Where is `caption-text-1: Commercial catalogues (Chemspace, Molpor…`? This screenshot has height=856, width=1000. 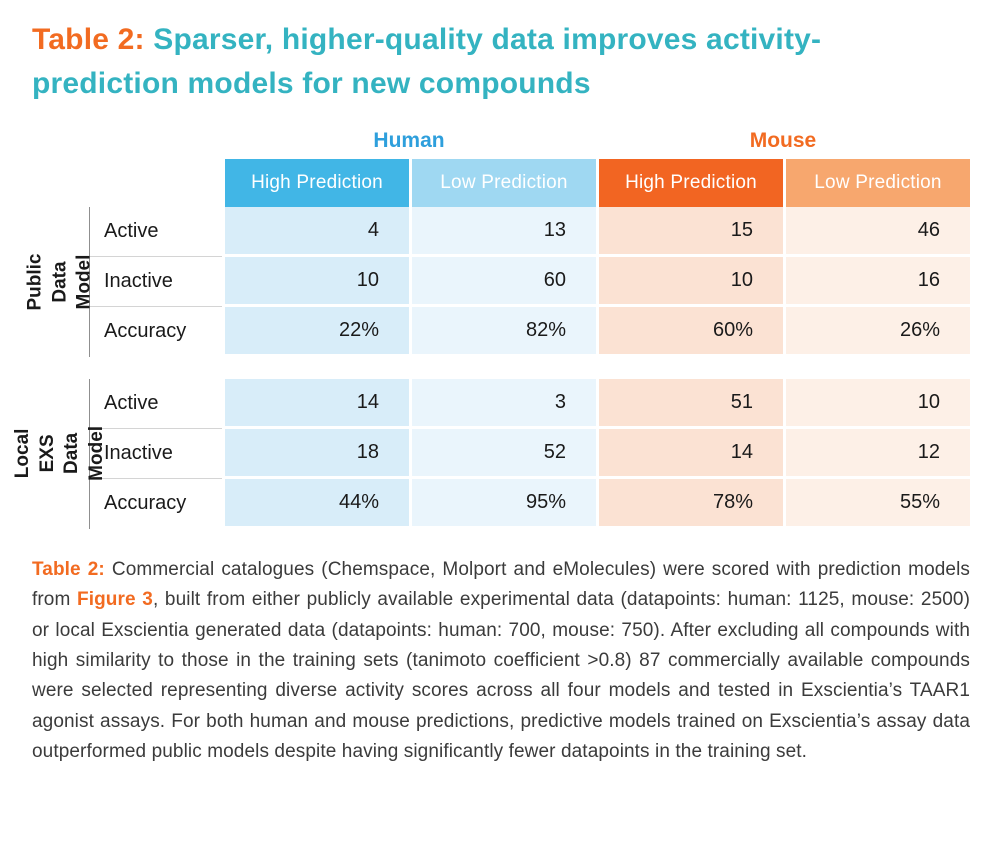 caption-text-1: Commercial catalogues (Chemspace, Molpor… is located at coordinates (501, 584).